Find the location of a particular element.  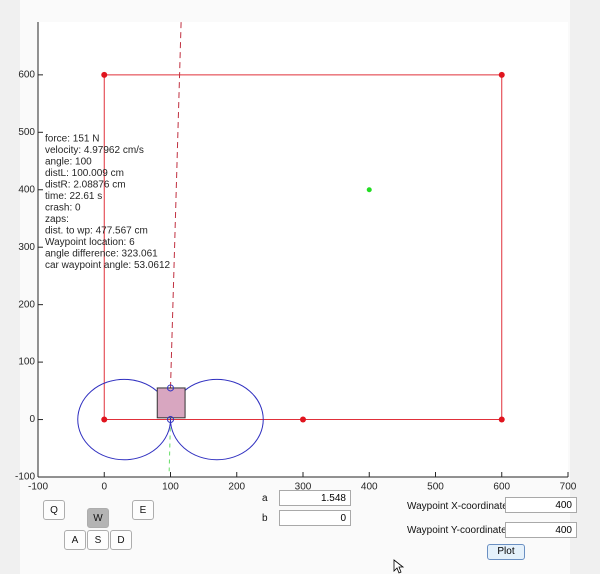

info-line: distR: 2.08876 cm is located at coordinates (85, 185).